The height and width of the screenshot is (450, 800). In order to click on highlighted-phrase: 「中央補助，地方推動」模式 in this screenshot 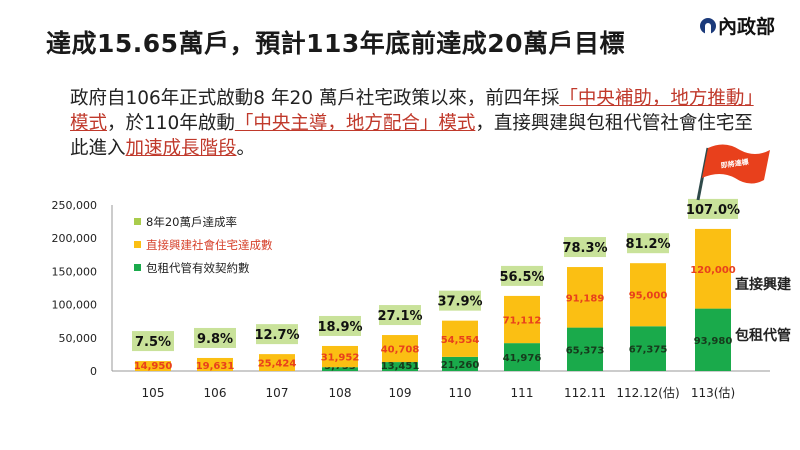, I will do `click(412, 111)`.